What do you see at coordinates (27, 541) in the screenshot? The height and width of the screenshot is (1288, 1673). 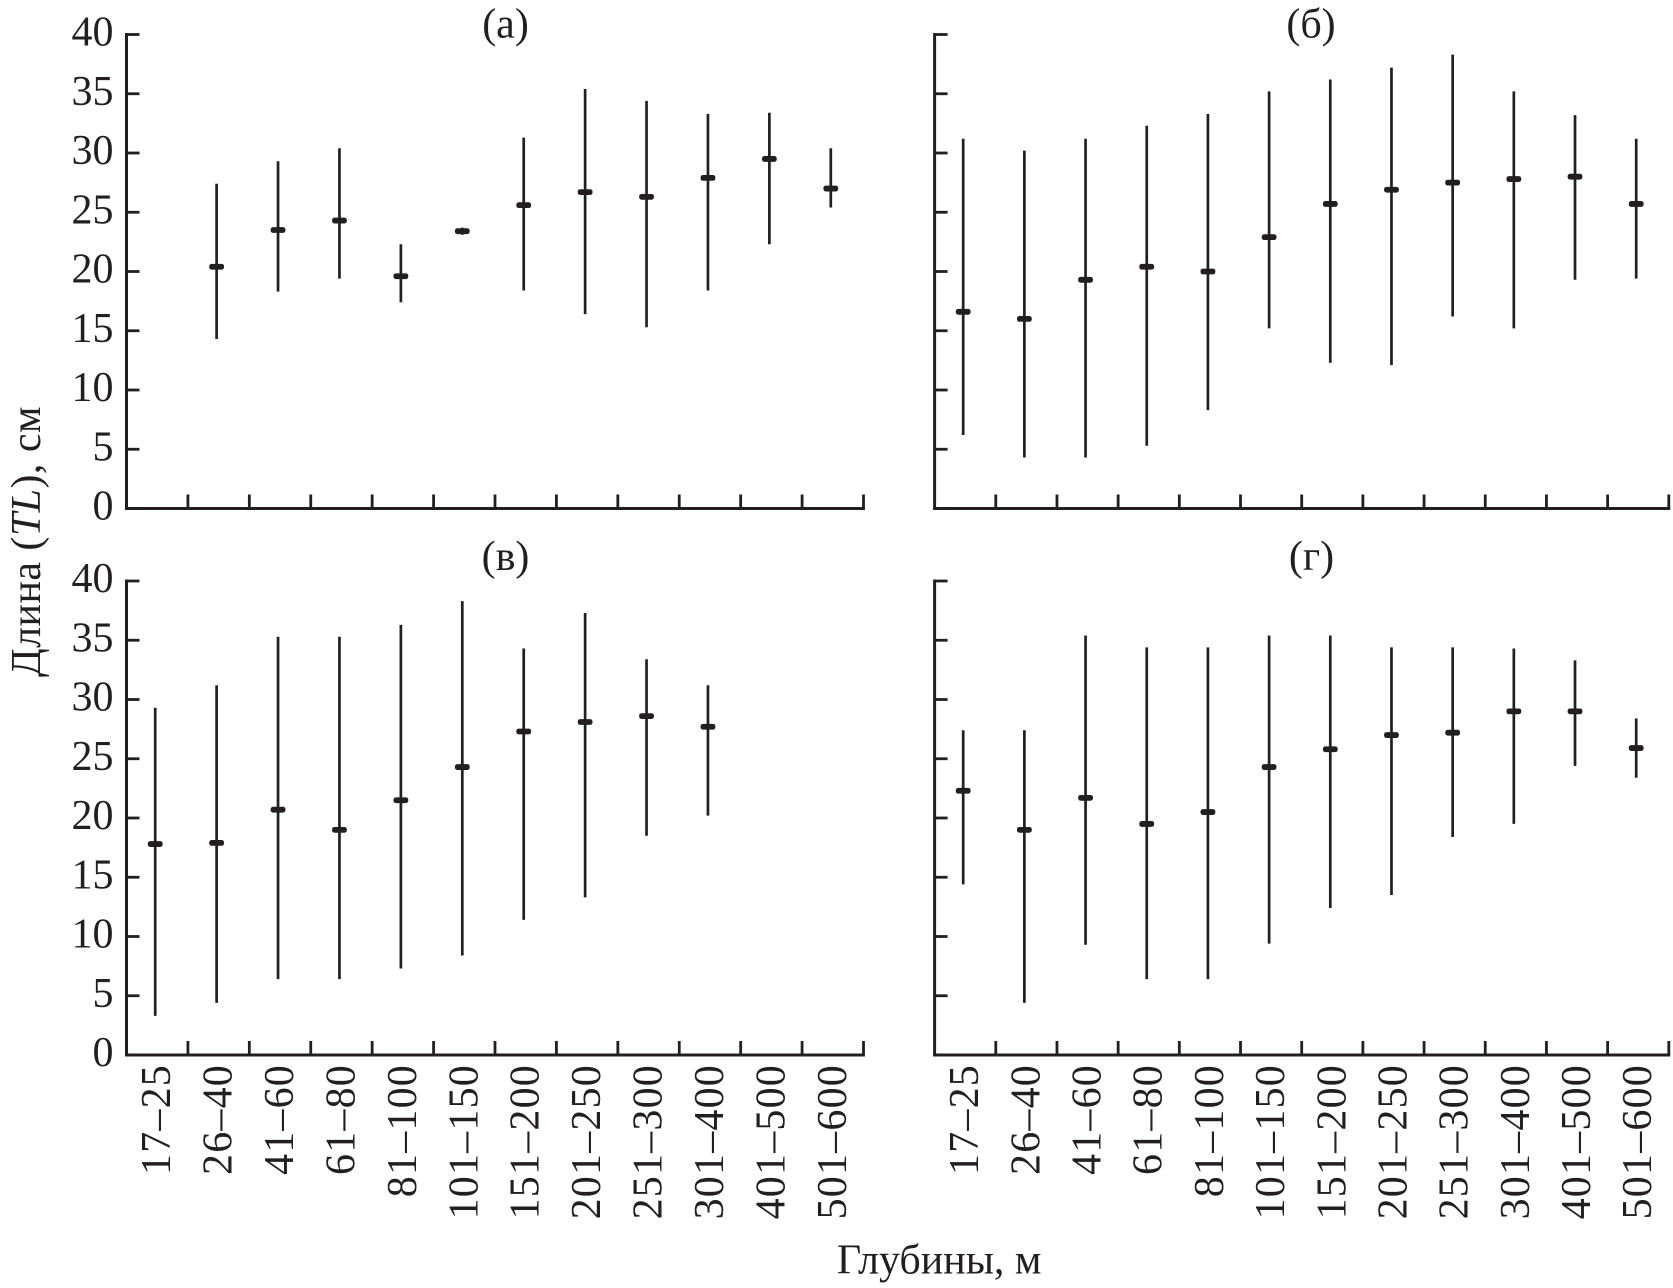 I see `svg-text: Длина (TL), см` at bounding box center [27, 541].